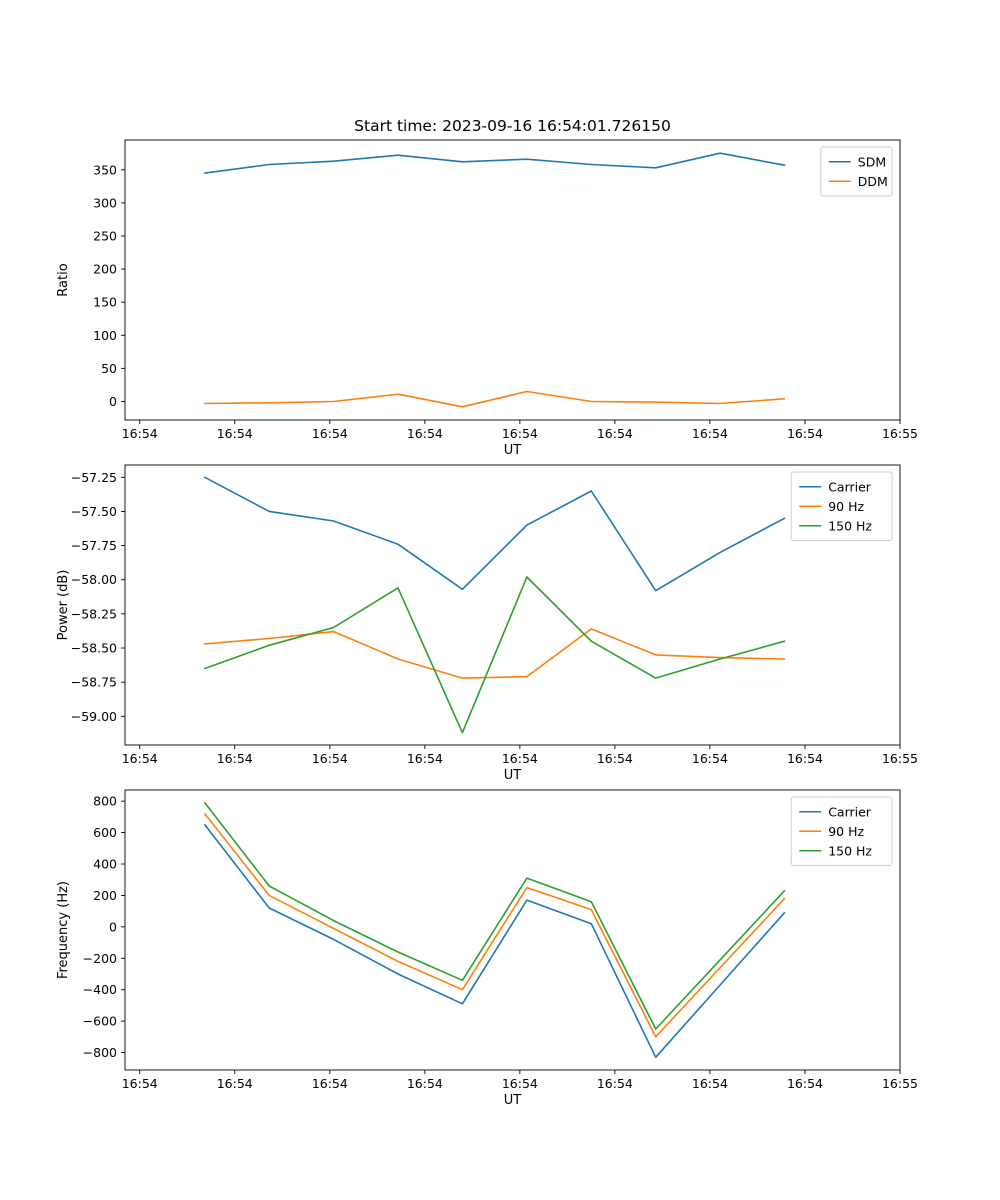 The height and width of the screenshot is (1200, 1000). Describe the element at coordinates (94, 579) in the screenshot. I see `y-tick-label: −58.00` at that location.